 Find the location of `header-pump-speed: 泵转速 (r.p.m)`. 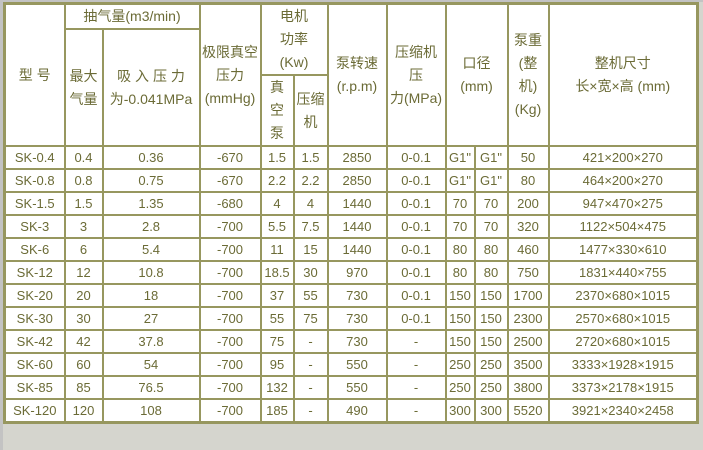

header-pump-speed: 泵转速 (r.p.m) is located at coordinates (357, 74).